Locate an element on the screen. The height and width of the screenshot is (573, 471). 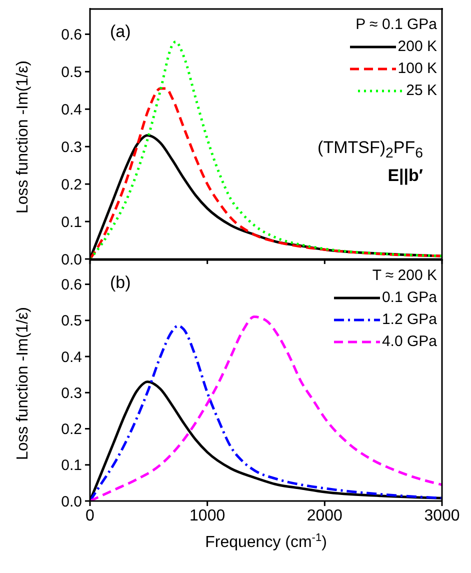
legend-label: 200 K is located at coordinates (417, 47).